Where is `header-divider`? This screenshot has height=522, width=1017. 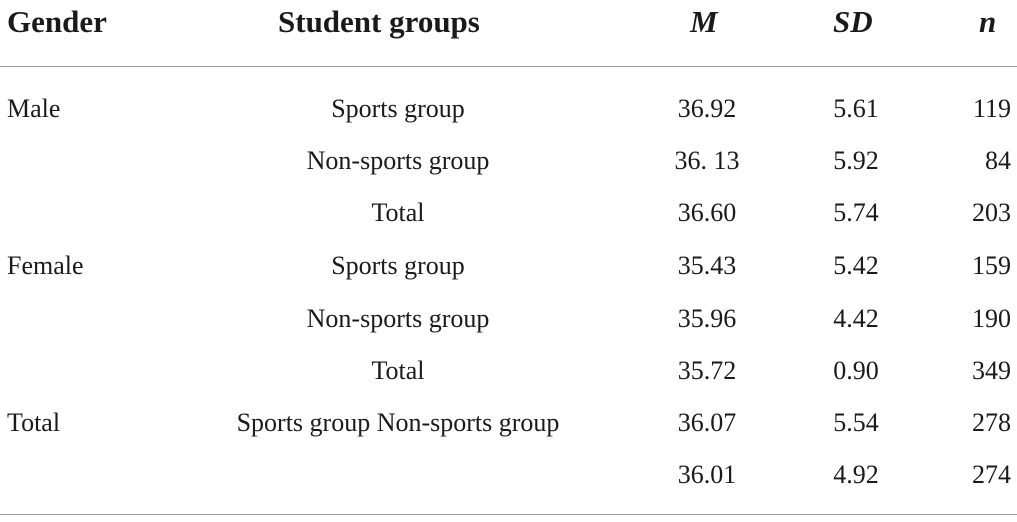
header-divider is located at coordinates (508, 66).